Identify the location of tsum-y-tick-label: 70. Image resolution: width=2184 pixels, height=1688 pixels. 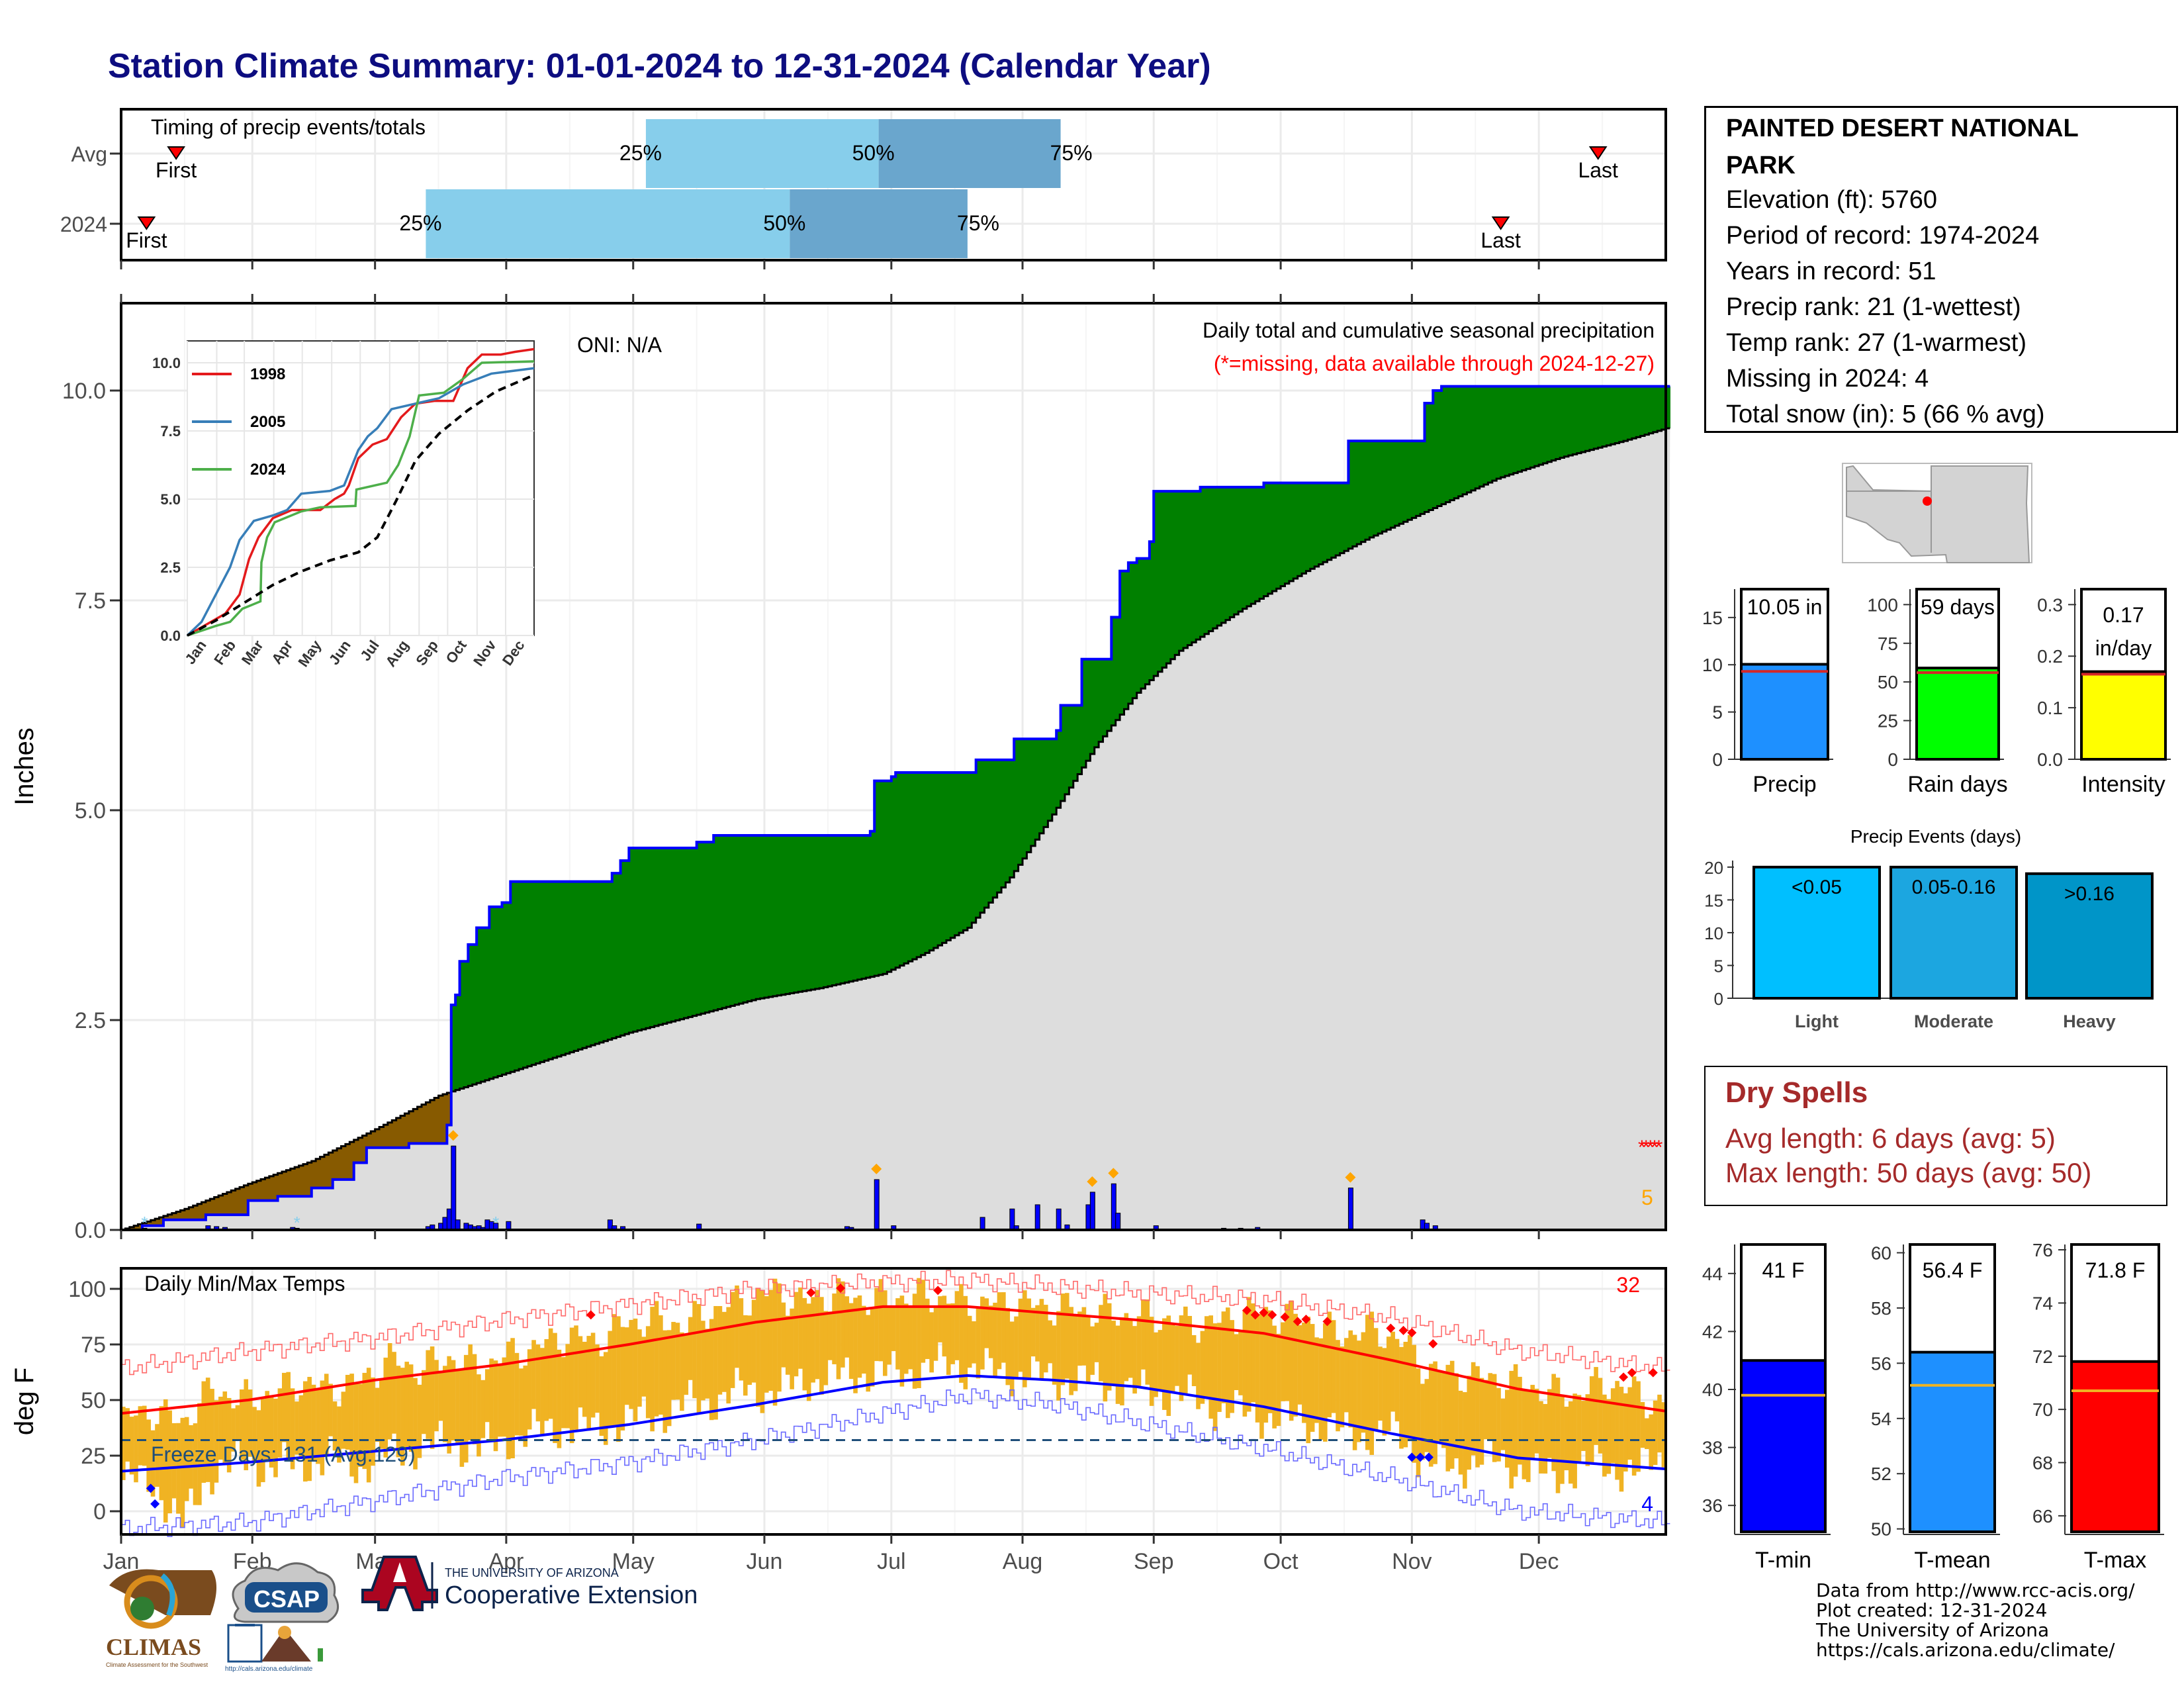
(2042, 1409).